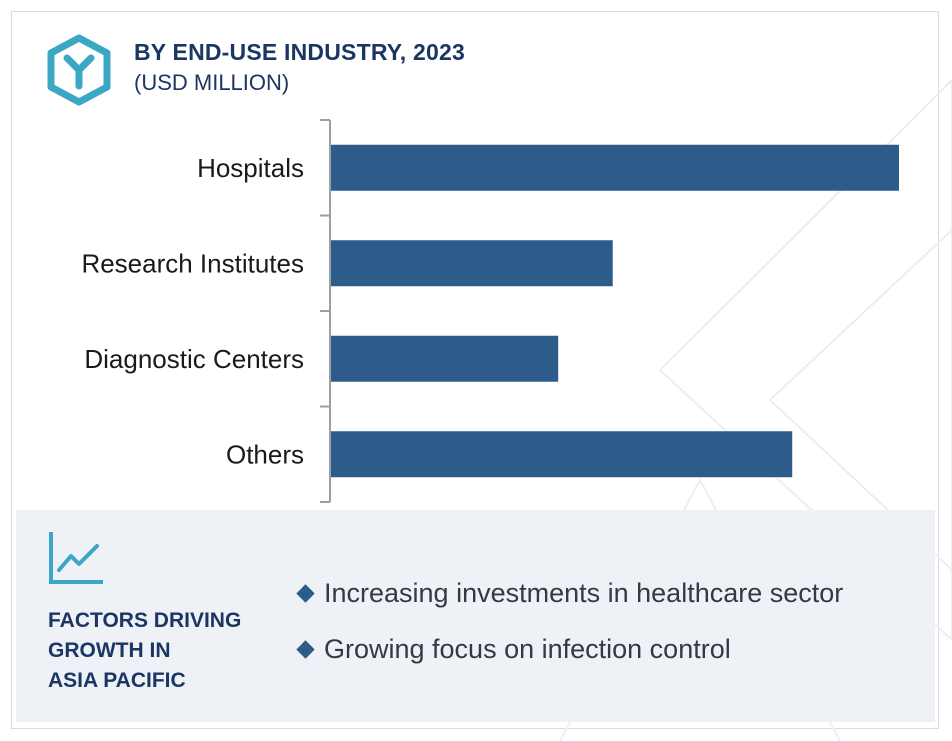 This screenshot has width=952, height=741. I want to click on category-label: Others, so click(265, 454).